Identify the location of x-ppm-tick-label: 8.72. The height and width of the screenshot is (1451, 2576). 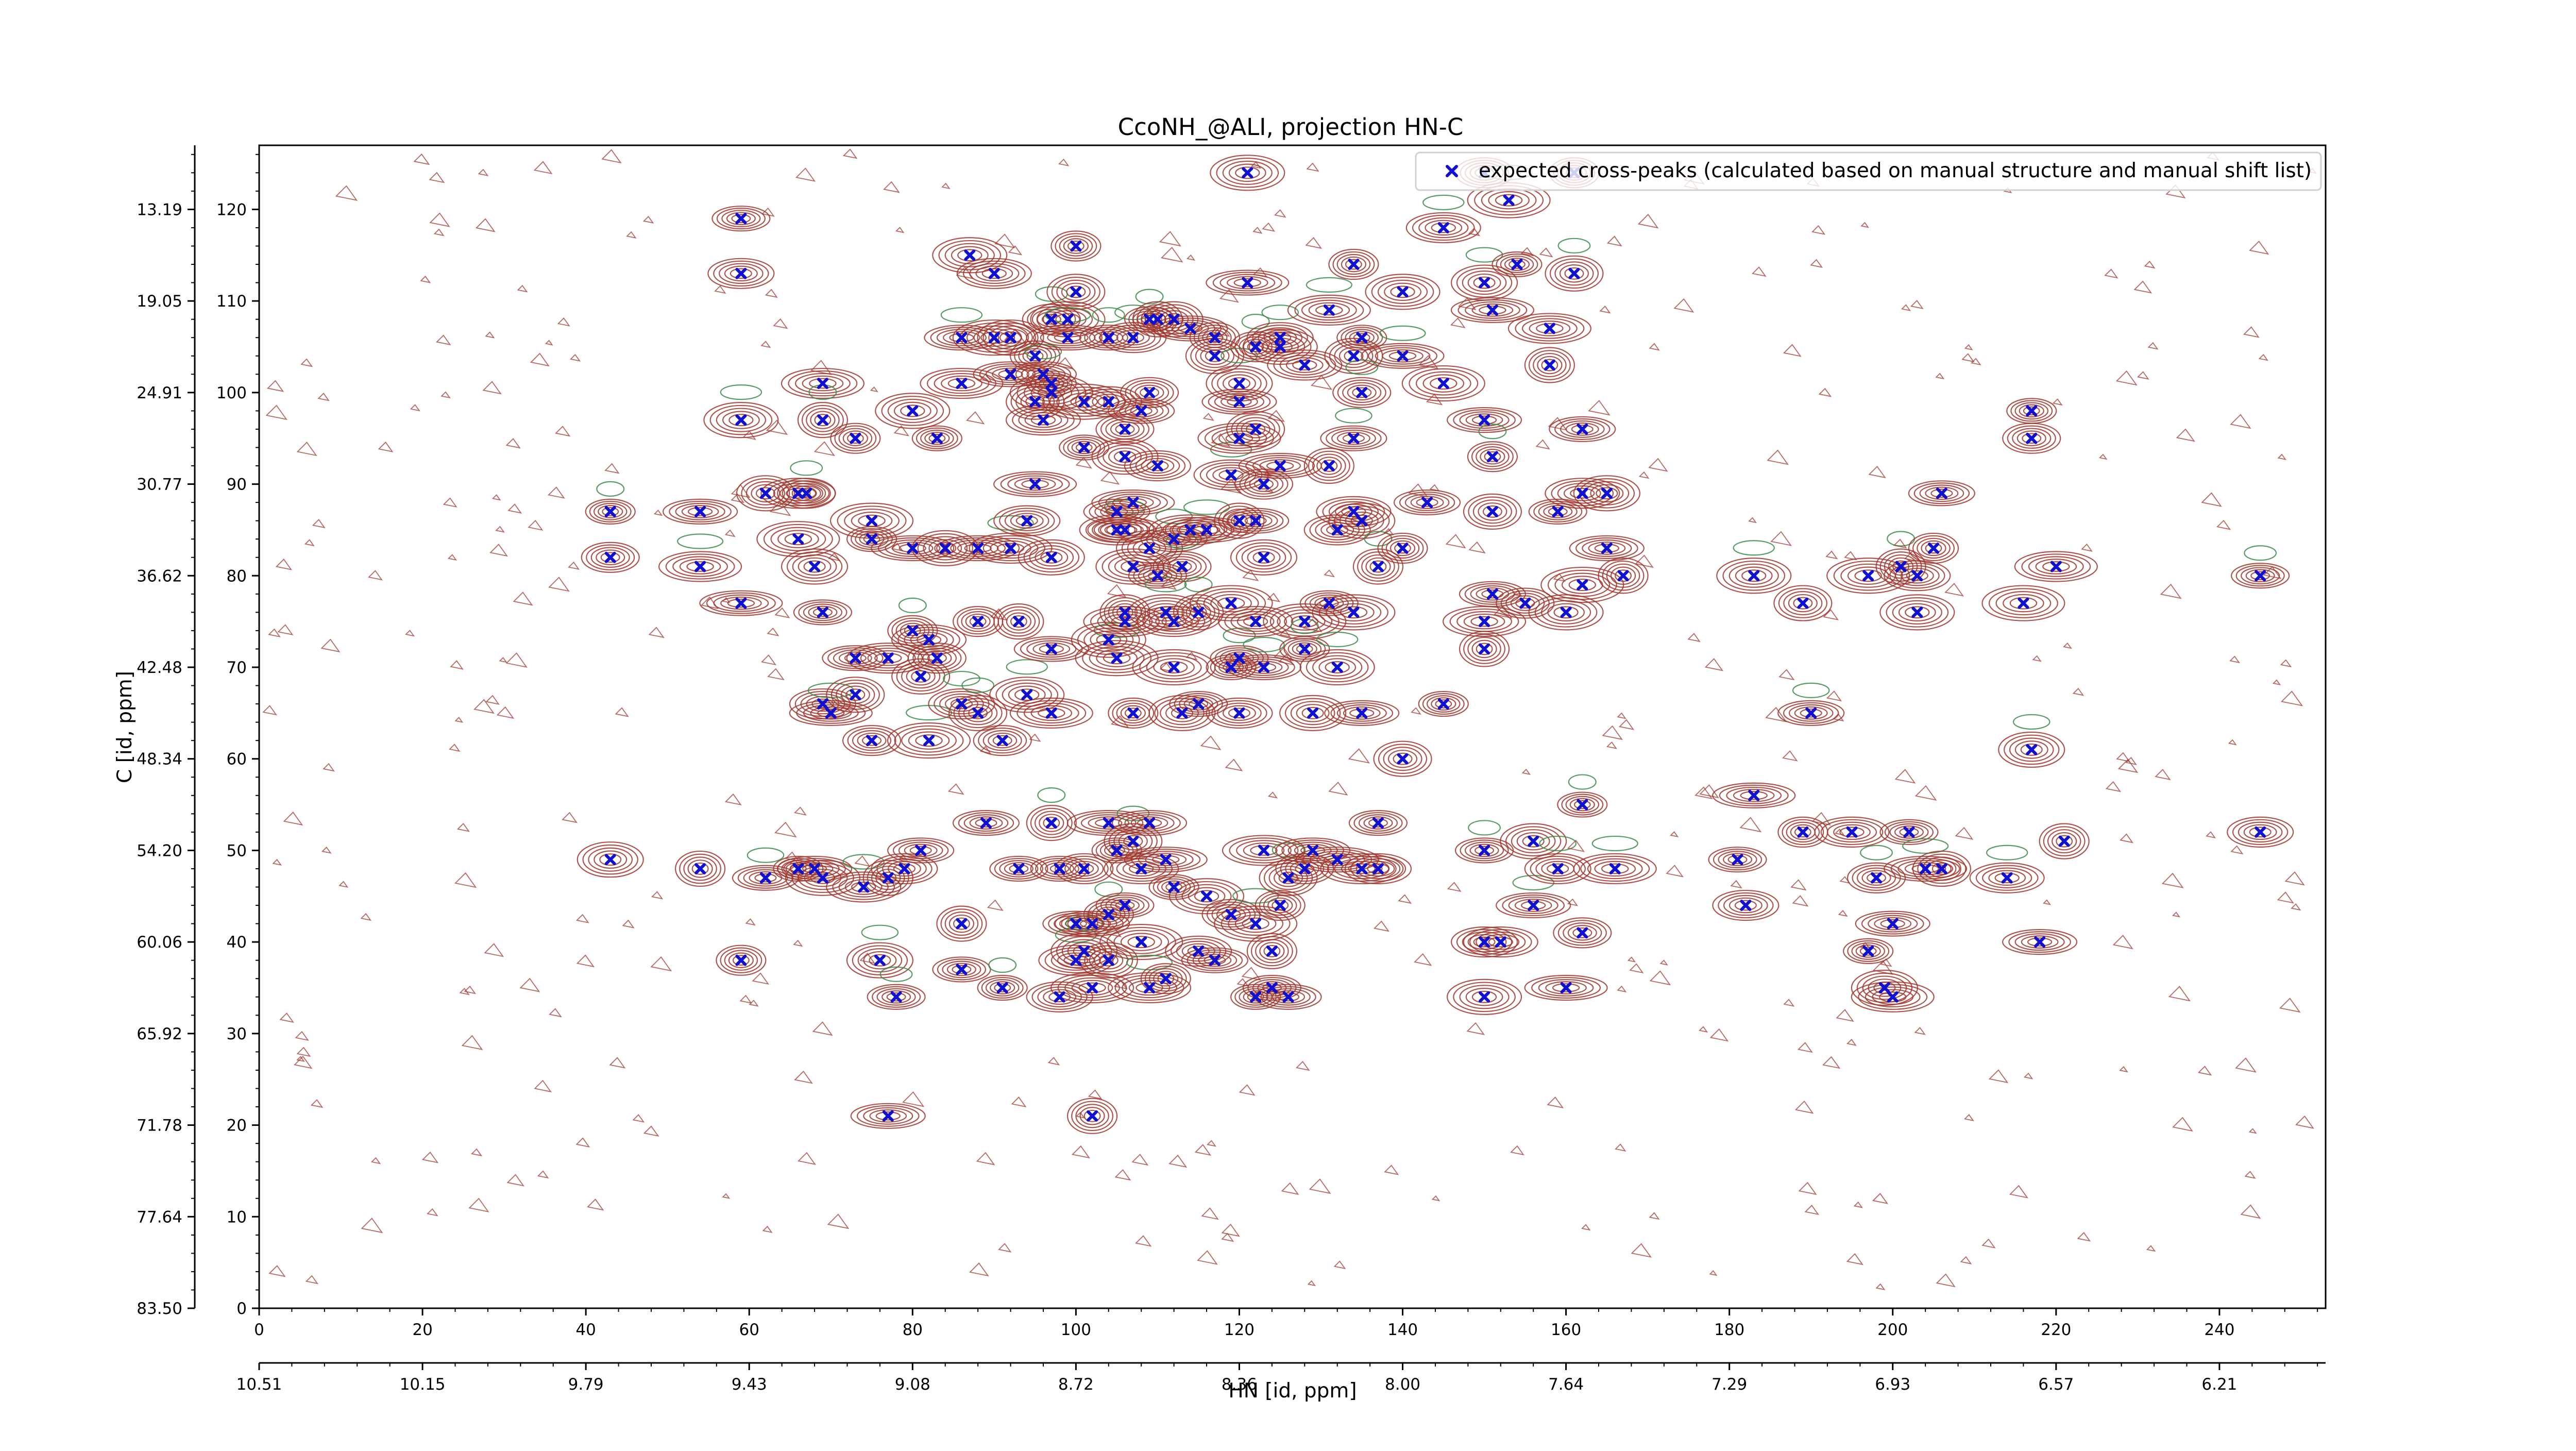
(1076, 1384).